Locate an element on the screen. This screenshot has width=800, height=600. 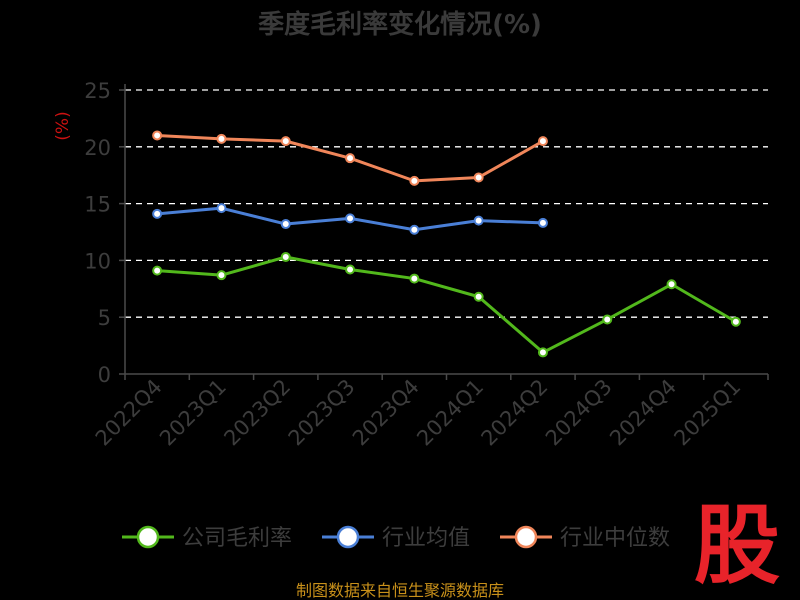
legend-item: 行业均值 is located at coordinates (396, 538).